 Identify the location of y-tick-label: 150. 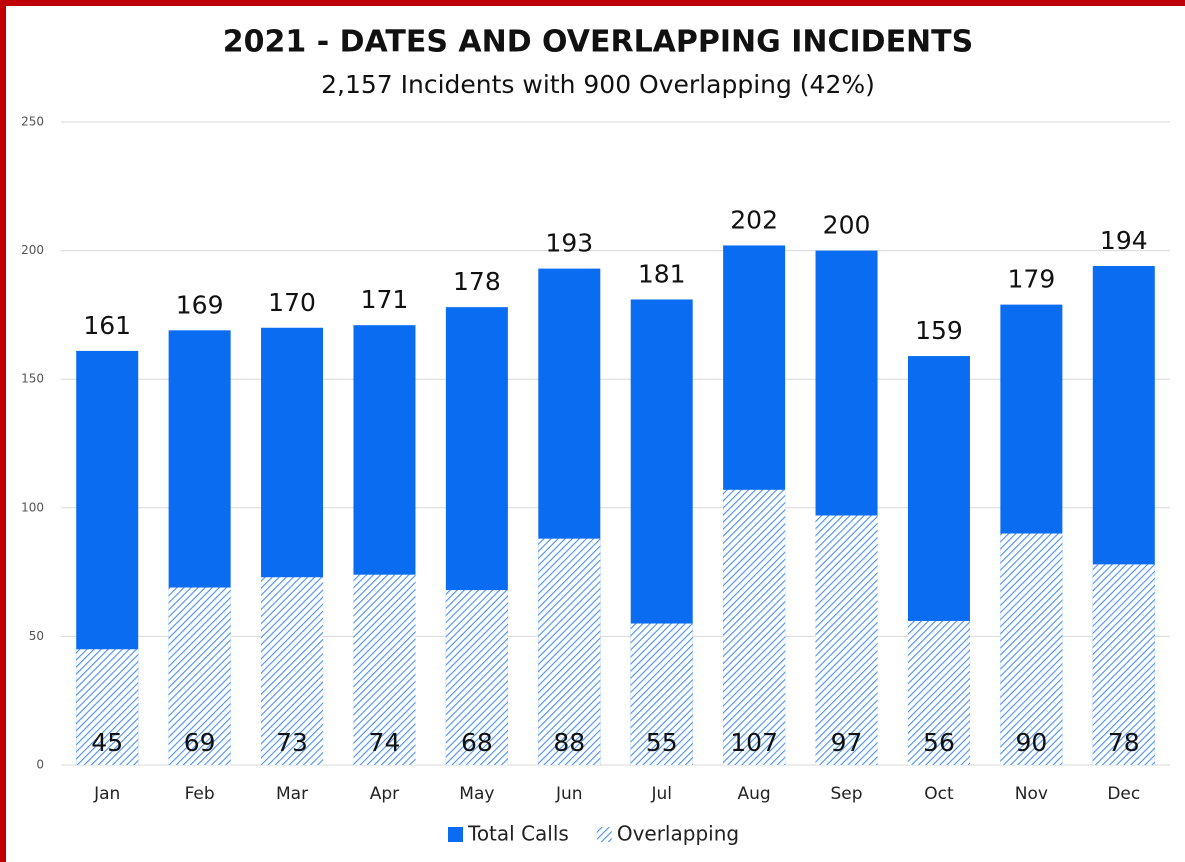
(32, 379).